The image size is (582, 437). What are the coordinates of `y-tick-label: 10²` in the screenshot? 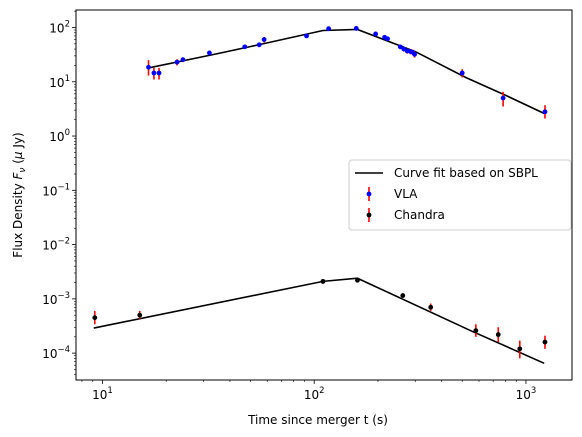 It's located at (59, 27).